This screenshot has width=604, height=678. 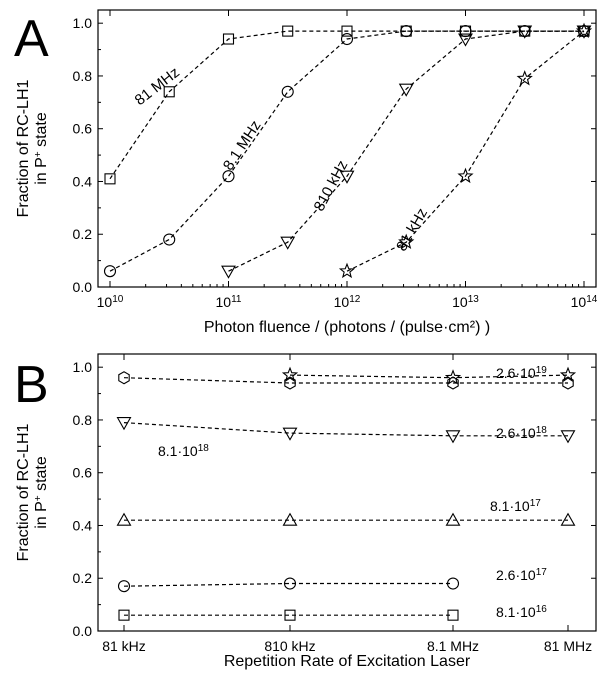 I want to click on annotation-exp: 16, so click(x=542, y=609).